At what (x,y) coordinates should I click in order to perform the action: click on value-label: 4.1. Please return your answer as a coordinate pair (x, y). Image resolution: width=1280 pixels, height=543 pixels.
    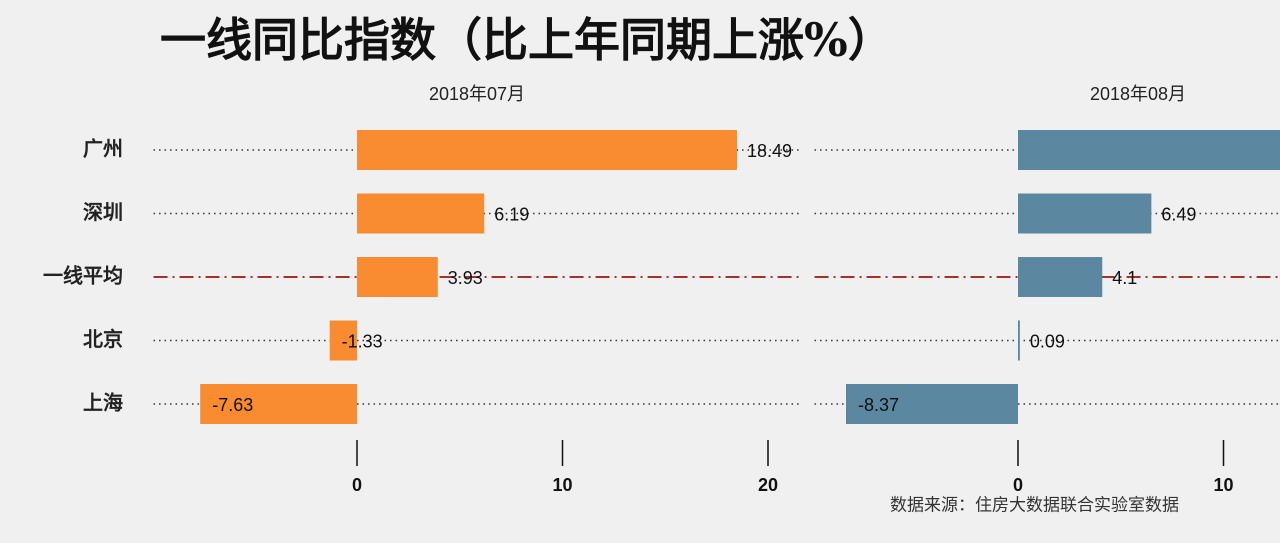
    Looking at the image, I should click on (1124, 278).